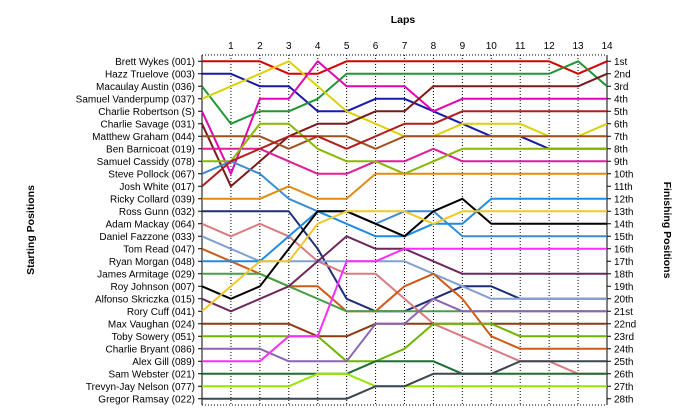 This screenshot has height=420, width=700. What do you see at coordinates (623, 212) in the screenshot?
I see `finish-label: 13th` at bounding box center [623, 212].